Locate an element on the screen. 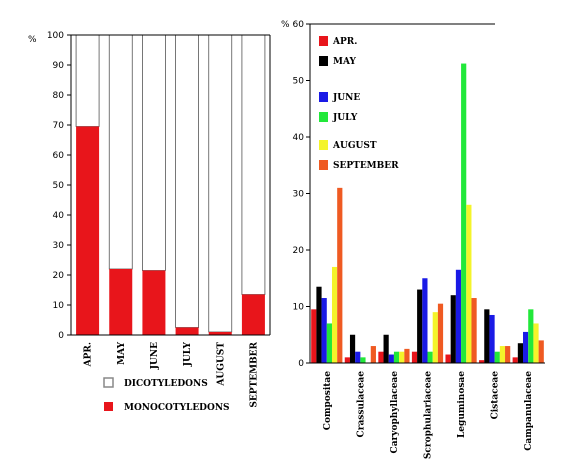 This screenshot has width=568, height=467. legend-swatch-july is located at coordinates (323, 117).